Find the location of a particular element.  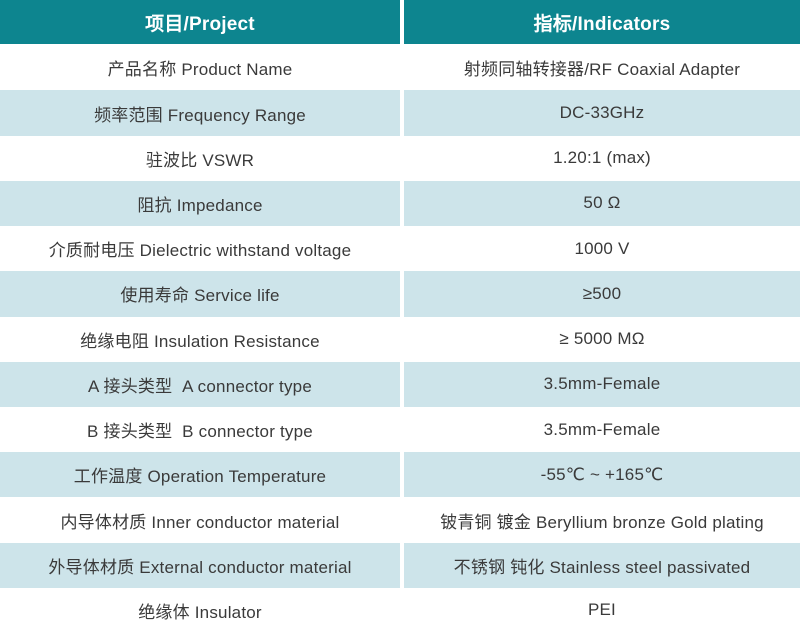

project-cell: 绝缘电阻 Insulation Resistance is located at coordinates (200, 339).